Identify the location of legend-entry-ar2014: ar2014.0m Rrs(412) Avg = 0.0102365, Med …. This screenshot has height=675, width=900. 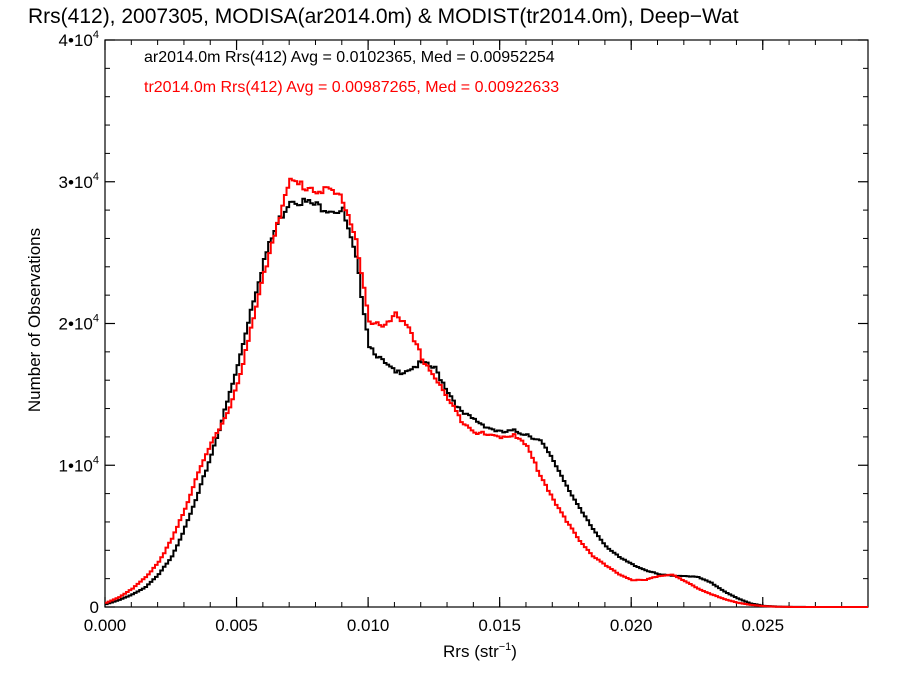
(349, 57).